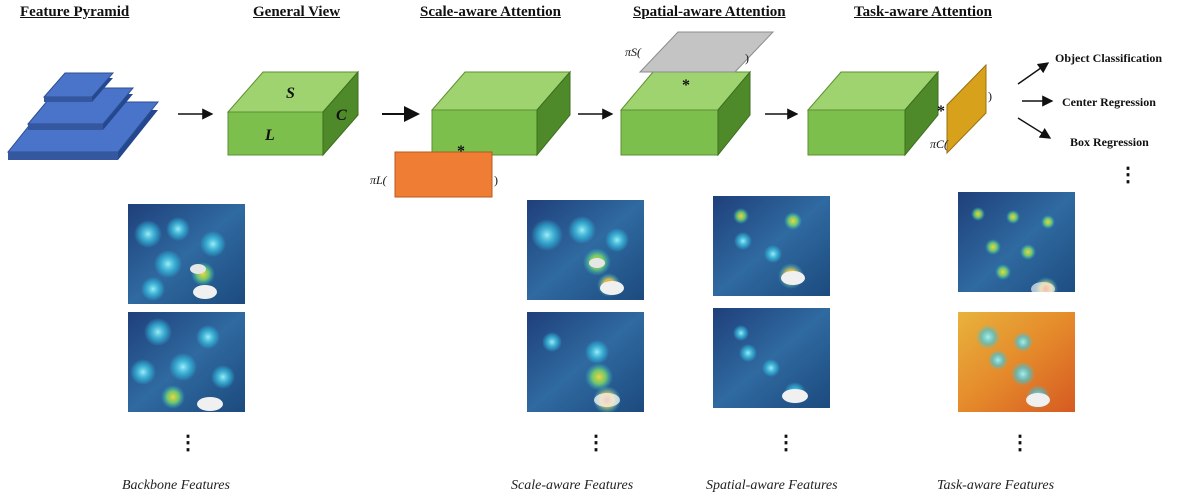 The image size is (1195, 501). I want to click on outputs-ellipsis: ⋮, so click(1128, 175).